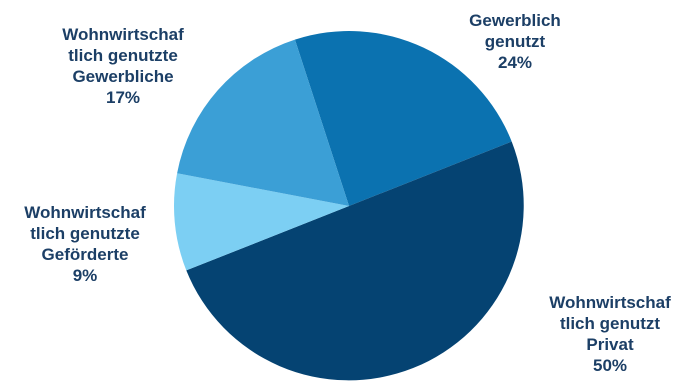 The width and height of the screenshot is (697, 385). I want to click on label-gefoerderte-percent: 9%, so click(85, 275).